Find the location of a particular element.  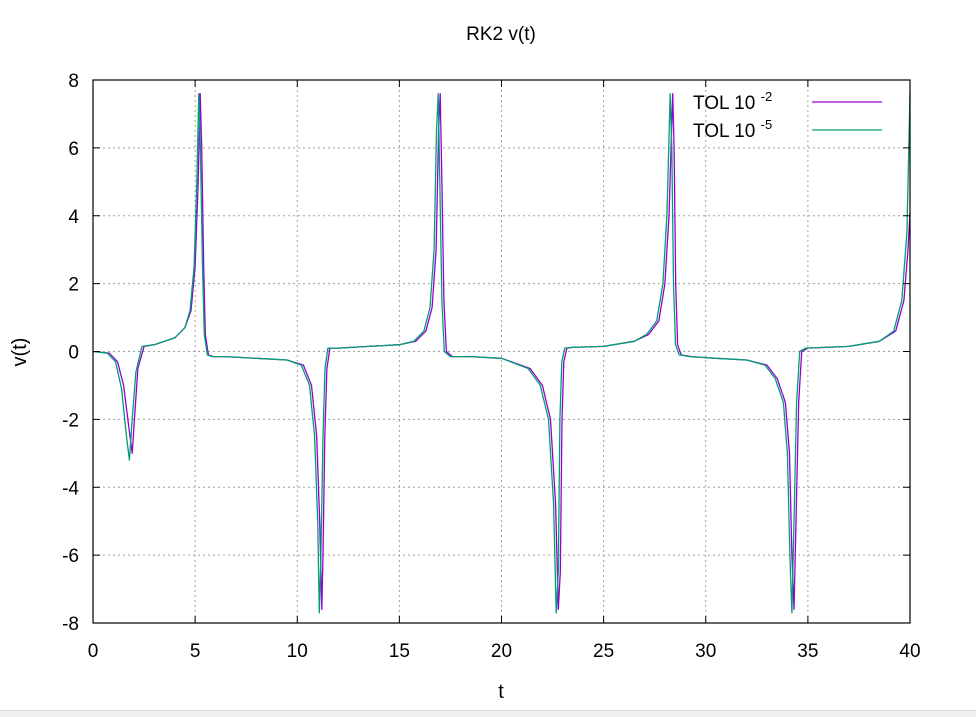

y-tick-label: 4 is located at coordinates (73, 217).